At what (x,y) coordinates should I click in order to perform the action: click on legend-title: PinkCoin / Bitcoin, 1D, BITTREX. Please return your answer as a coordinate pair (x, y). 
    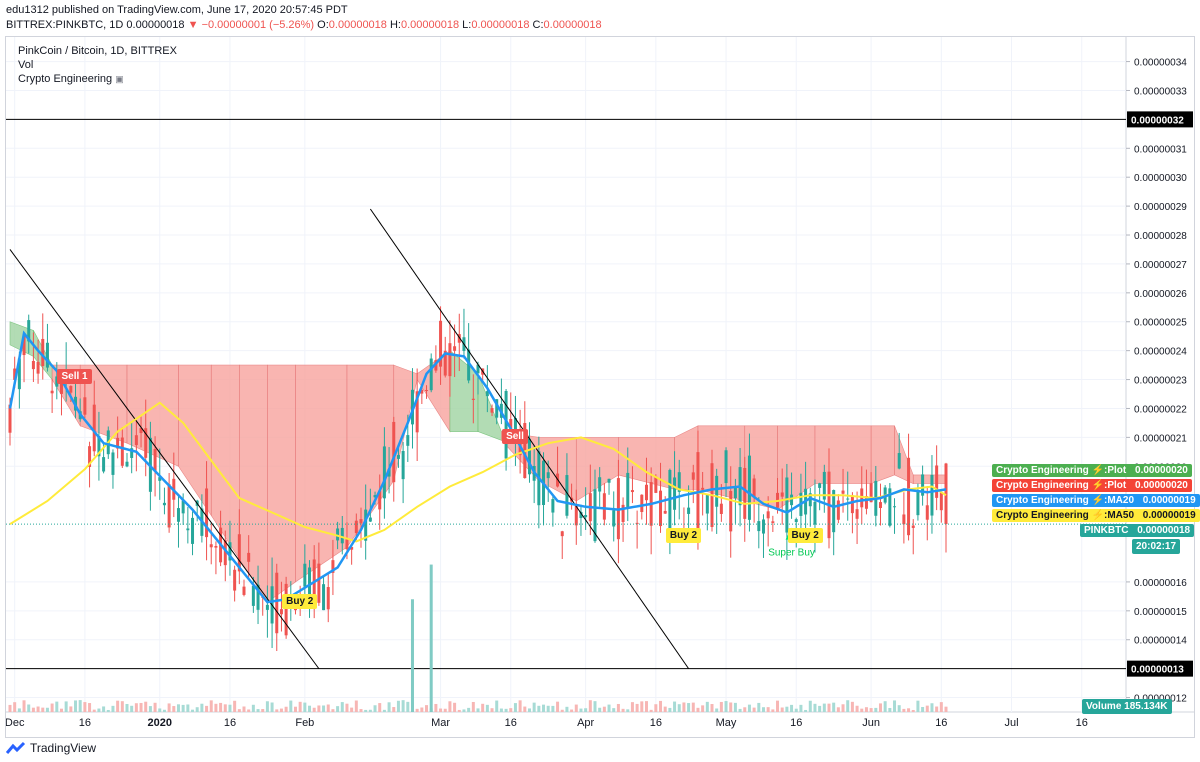
    Looking at the image, I should click on (97, 51).